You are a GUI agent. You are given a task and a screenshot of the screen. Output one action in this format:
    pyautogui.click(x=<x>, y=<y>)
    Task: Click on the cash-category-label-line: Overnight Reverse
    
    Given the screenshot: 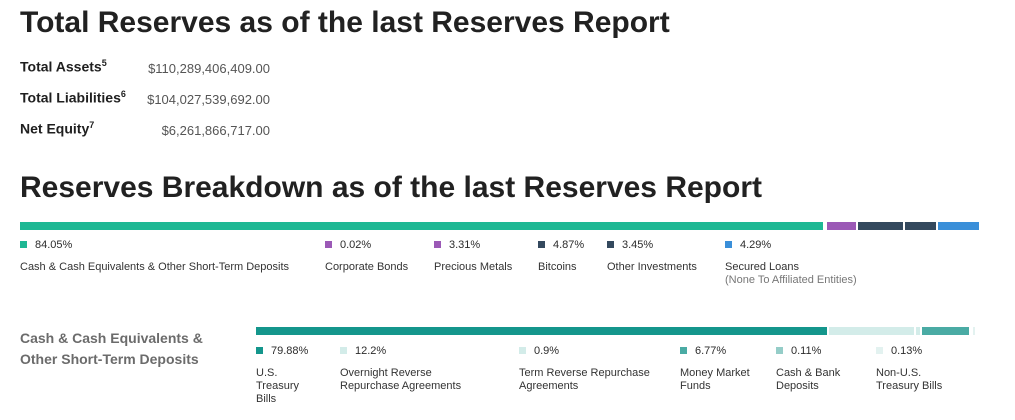 What is the action you would take?
    pyautogui.click(x=386, y=373)
    